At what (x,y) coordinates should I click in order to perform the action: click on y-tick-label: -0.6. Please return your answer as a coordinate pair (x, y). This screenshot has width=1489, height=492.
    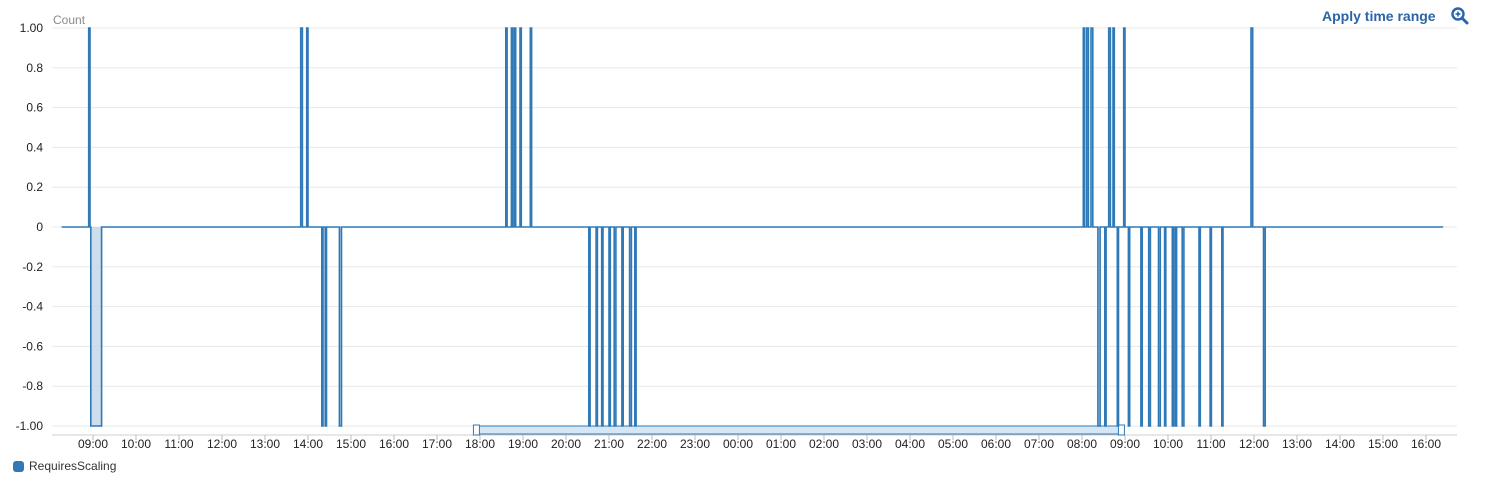
    Looking at the image, I should click on (32, 346).